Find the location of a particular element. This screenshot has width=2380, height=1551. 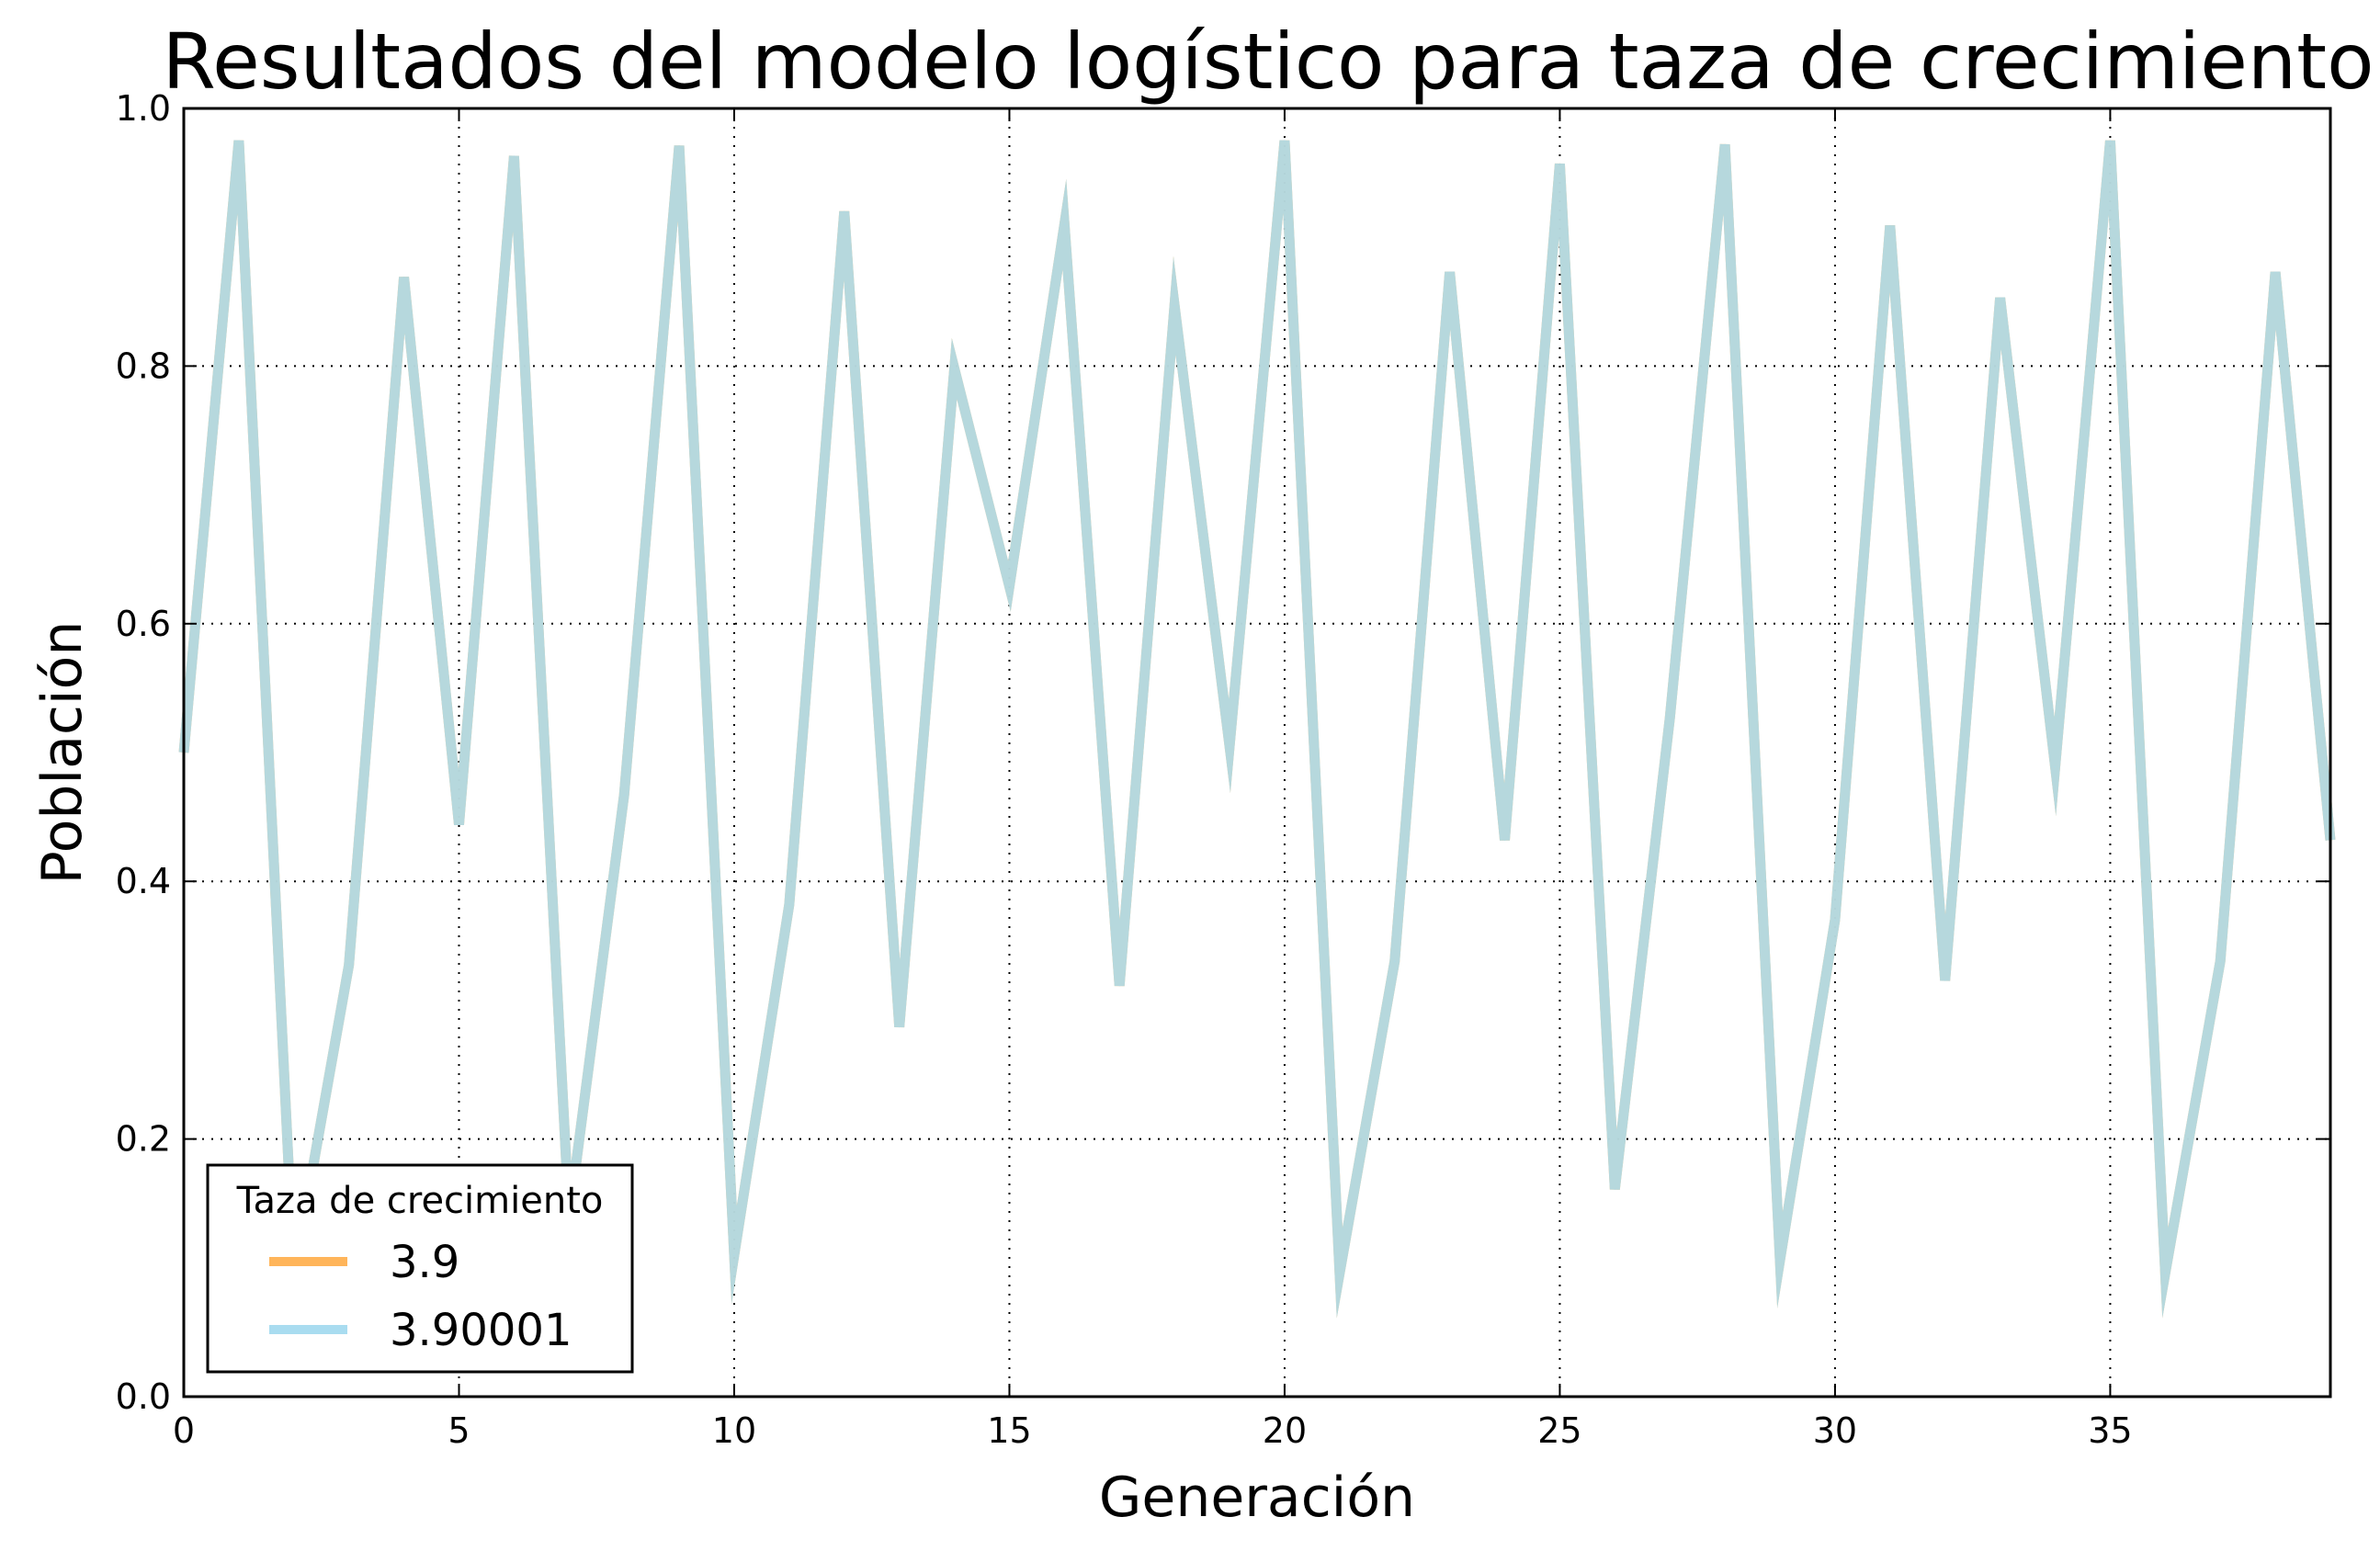

x-tick-label: 35 is located at coordinates (2110, 1430).